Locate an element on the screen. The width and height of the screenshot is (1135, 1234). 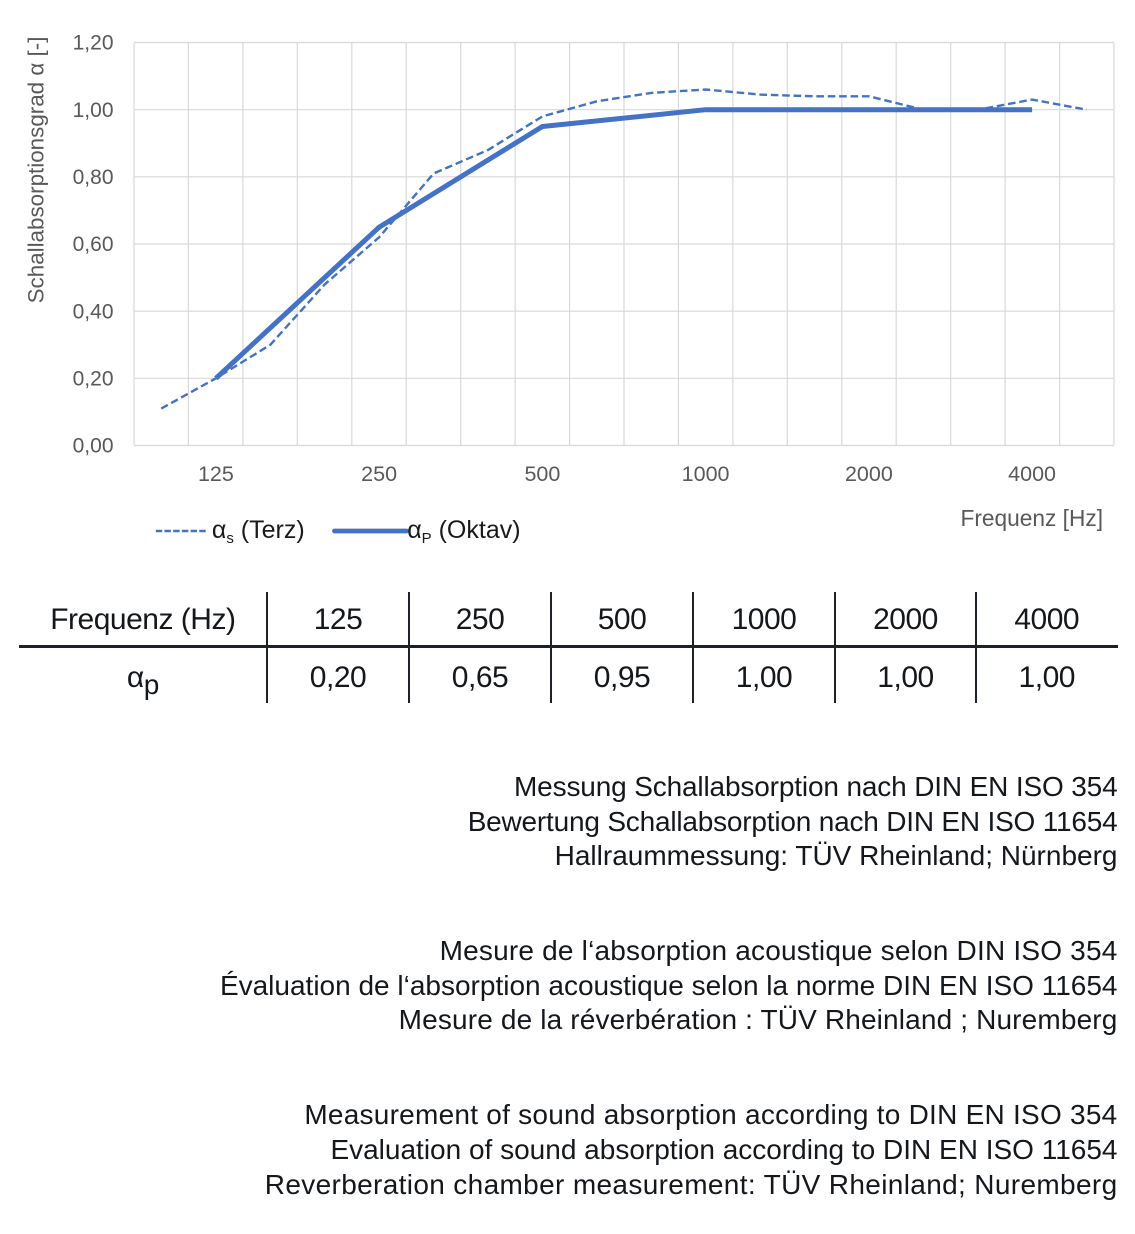
svg-text: 0,40 is located at coordinates (93, 311).